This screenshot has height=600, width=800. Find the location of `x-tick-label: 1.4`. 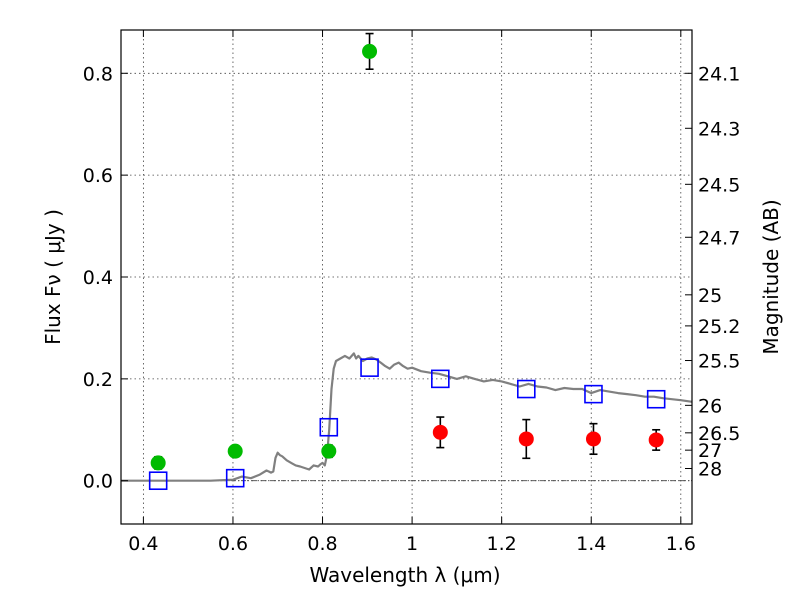

x-tick-label: 1.4 is located at coordinates (591, 544).